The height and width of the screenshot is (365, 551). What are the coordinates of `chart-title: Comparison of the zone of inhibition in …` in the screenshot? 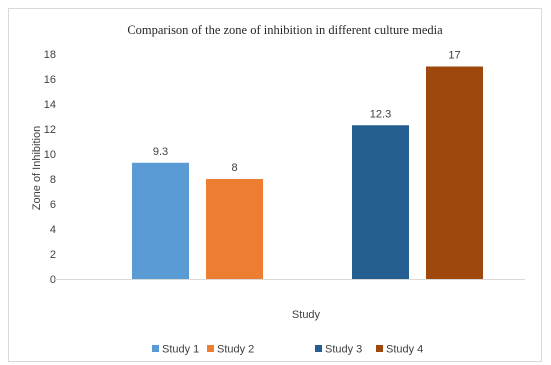 It's located at (285, 30).